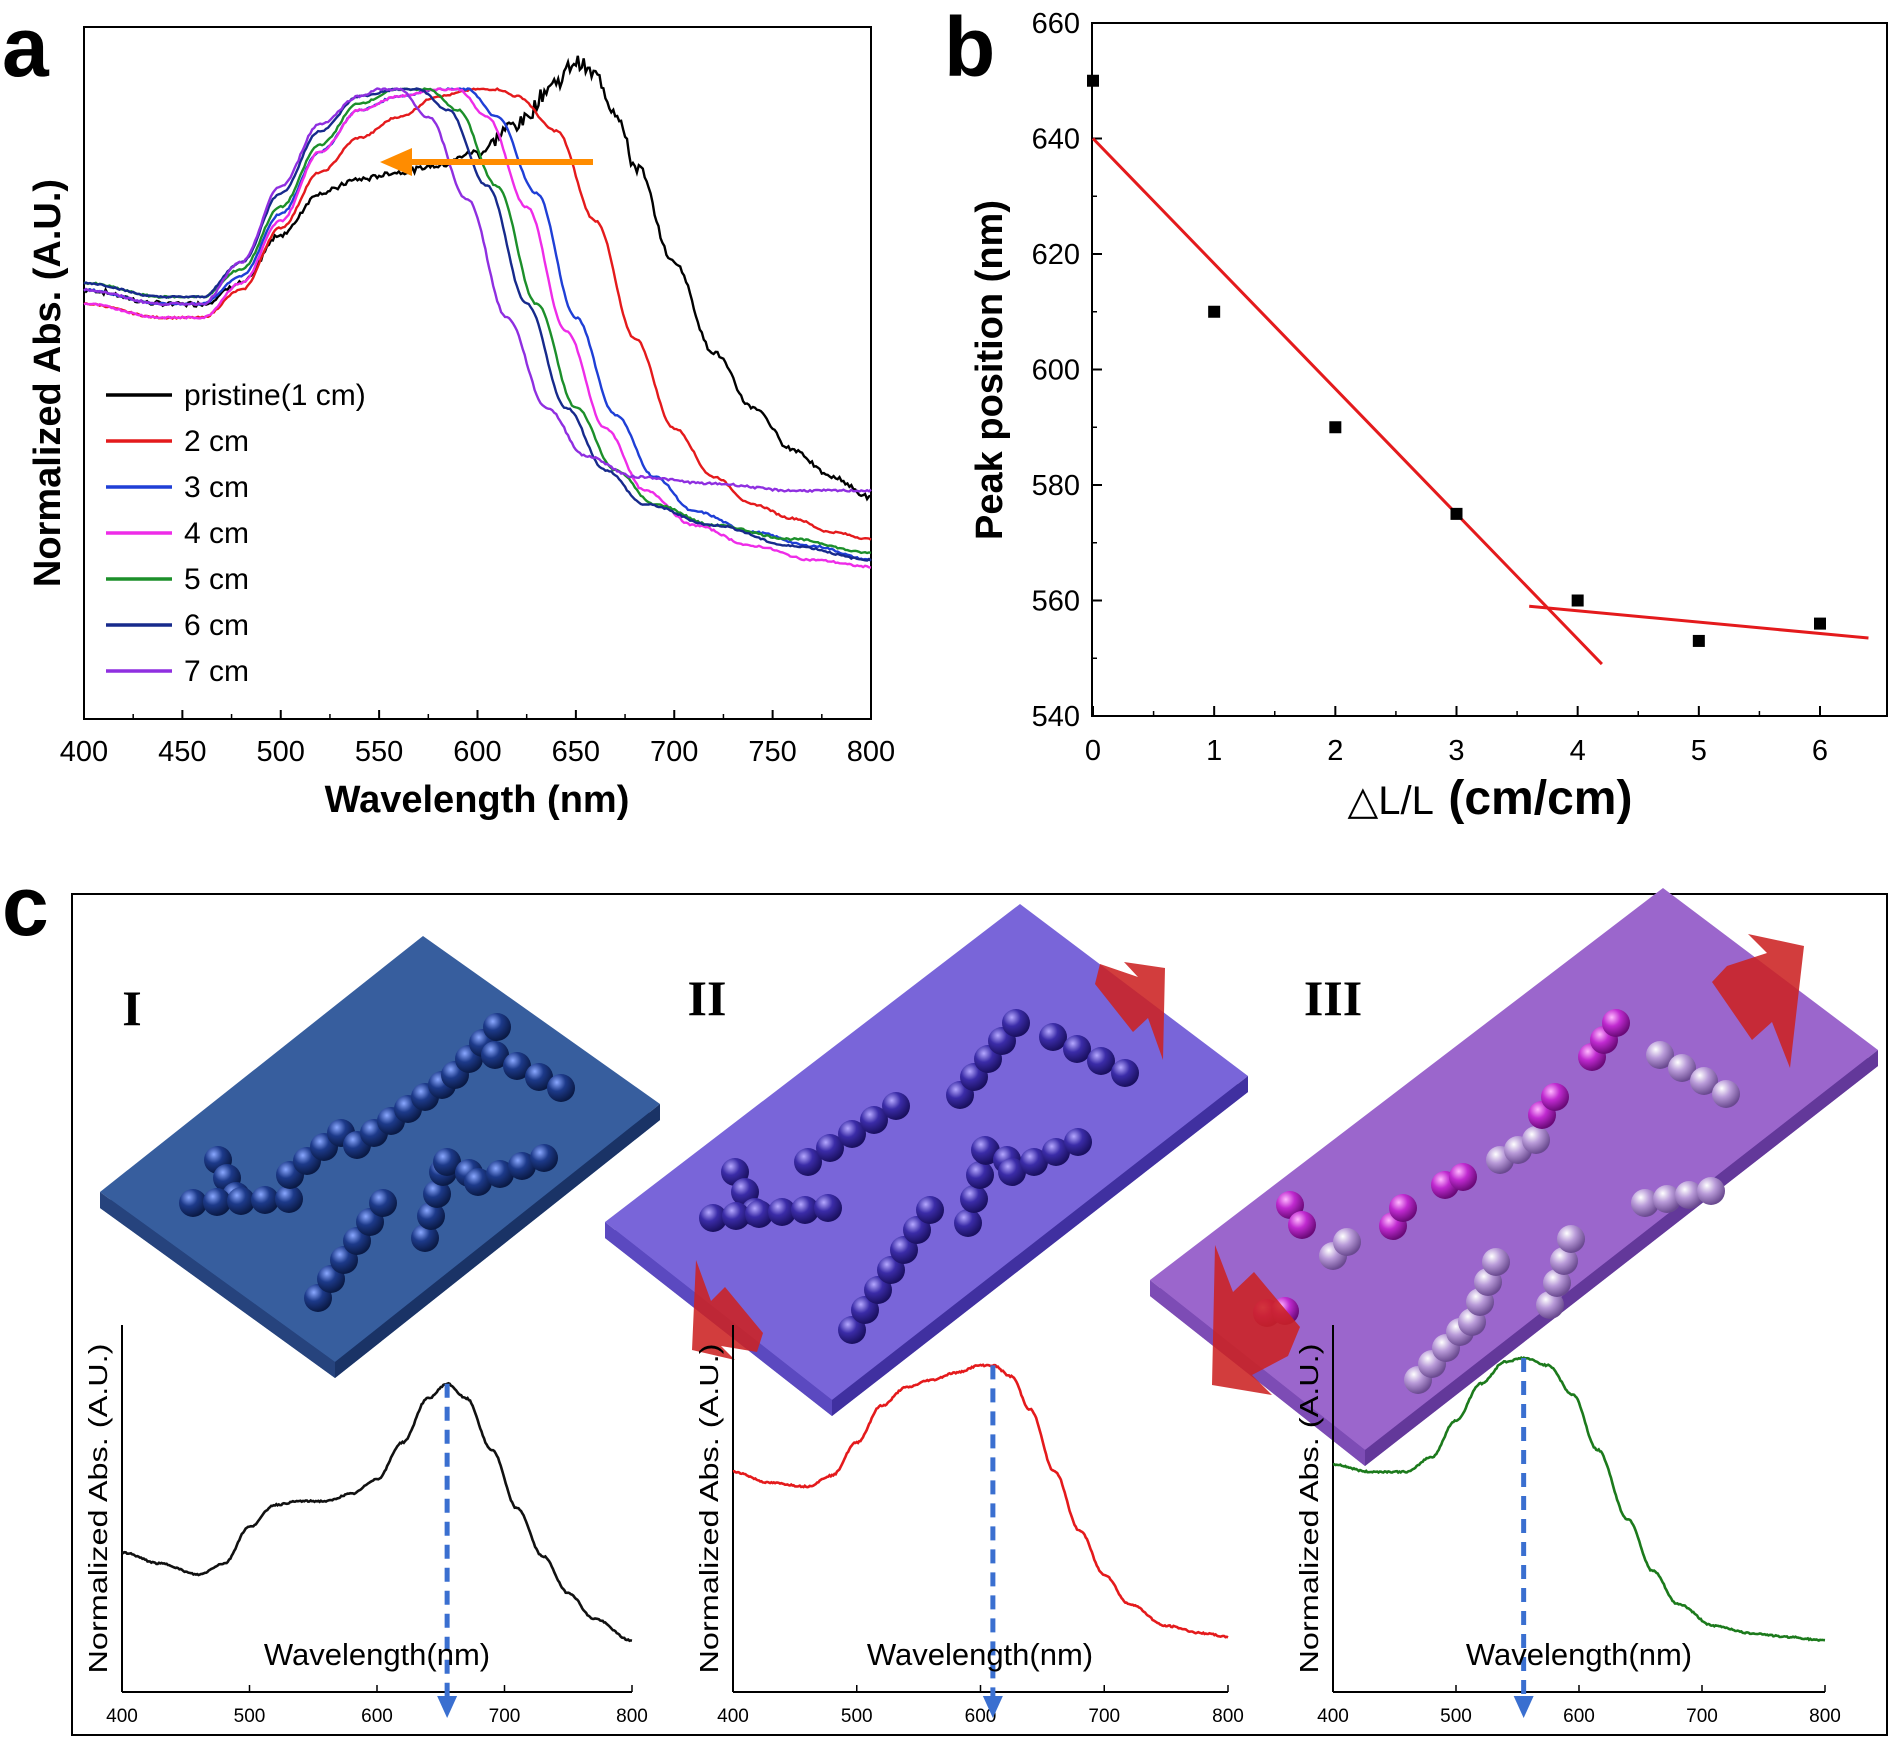 Image resolution: width=1890 pixels, height=1740 pixels. Describe the element at coordinates (48, 383) in the screenshot. I see `panel-a-y-axis-title: Normalized Abs. (A.U.)` at that location.